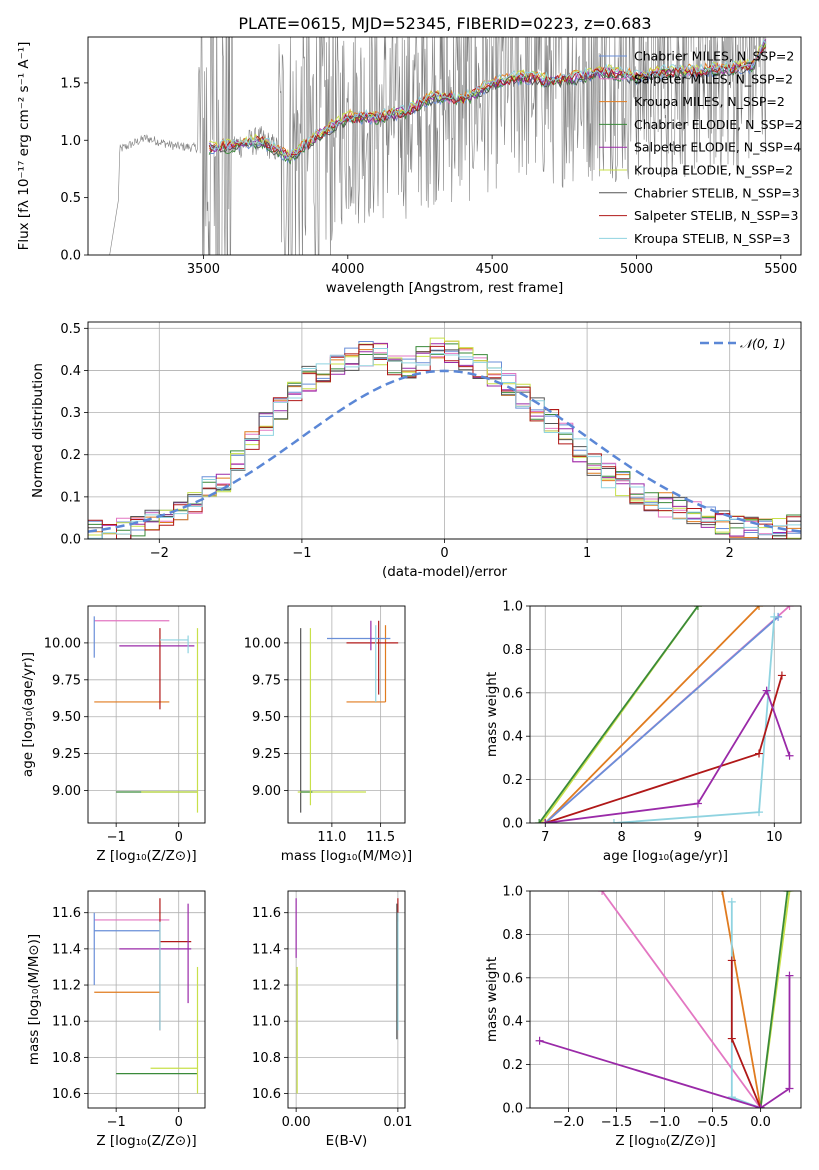 This screenshot has height=1170, width=819. I want to click on x-tick-label: 0.01, so click(397, 1122).